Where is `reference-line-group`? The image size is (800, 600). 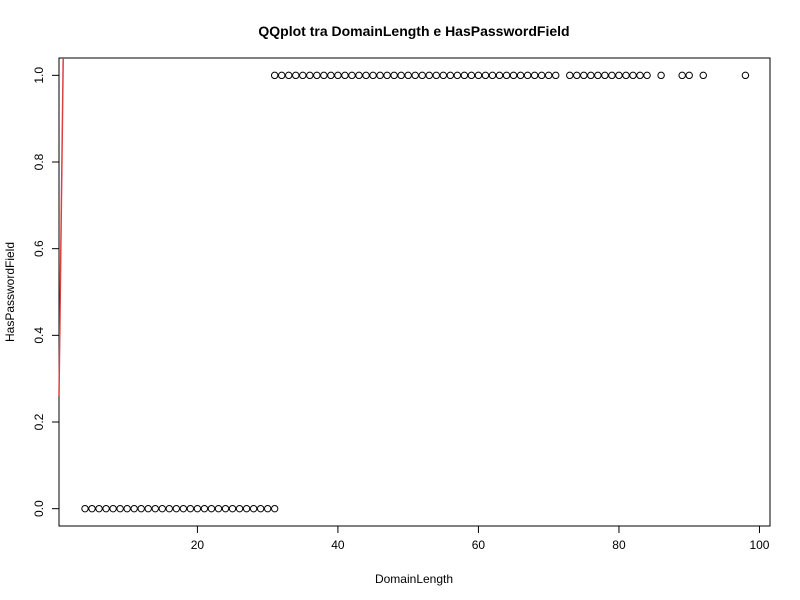
reference-line-group is located at coordinates (61, 227).